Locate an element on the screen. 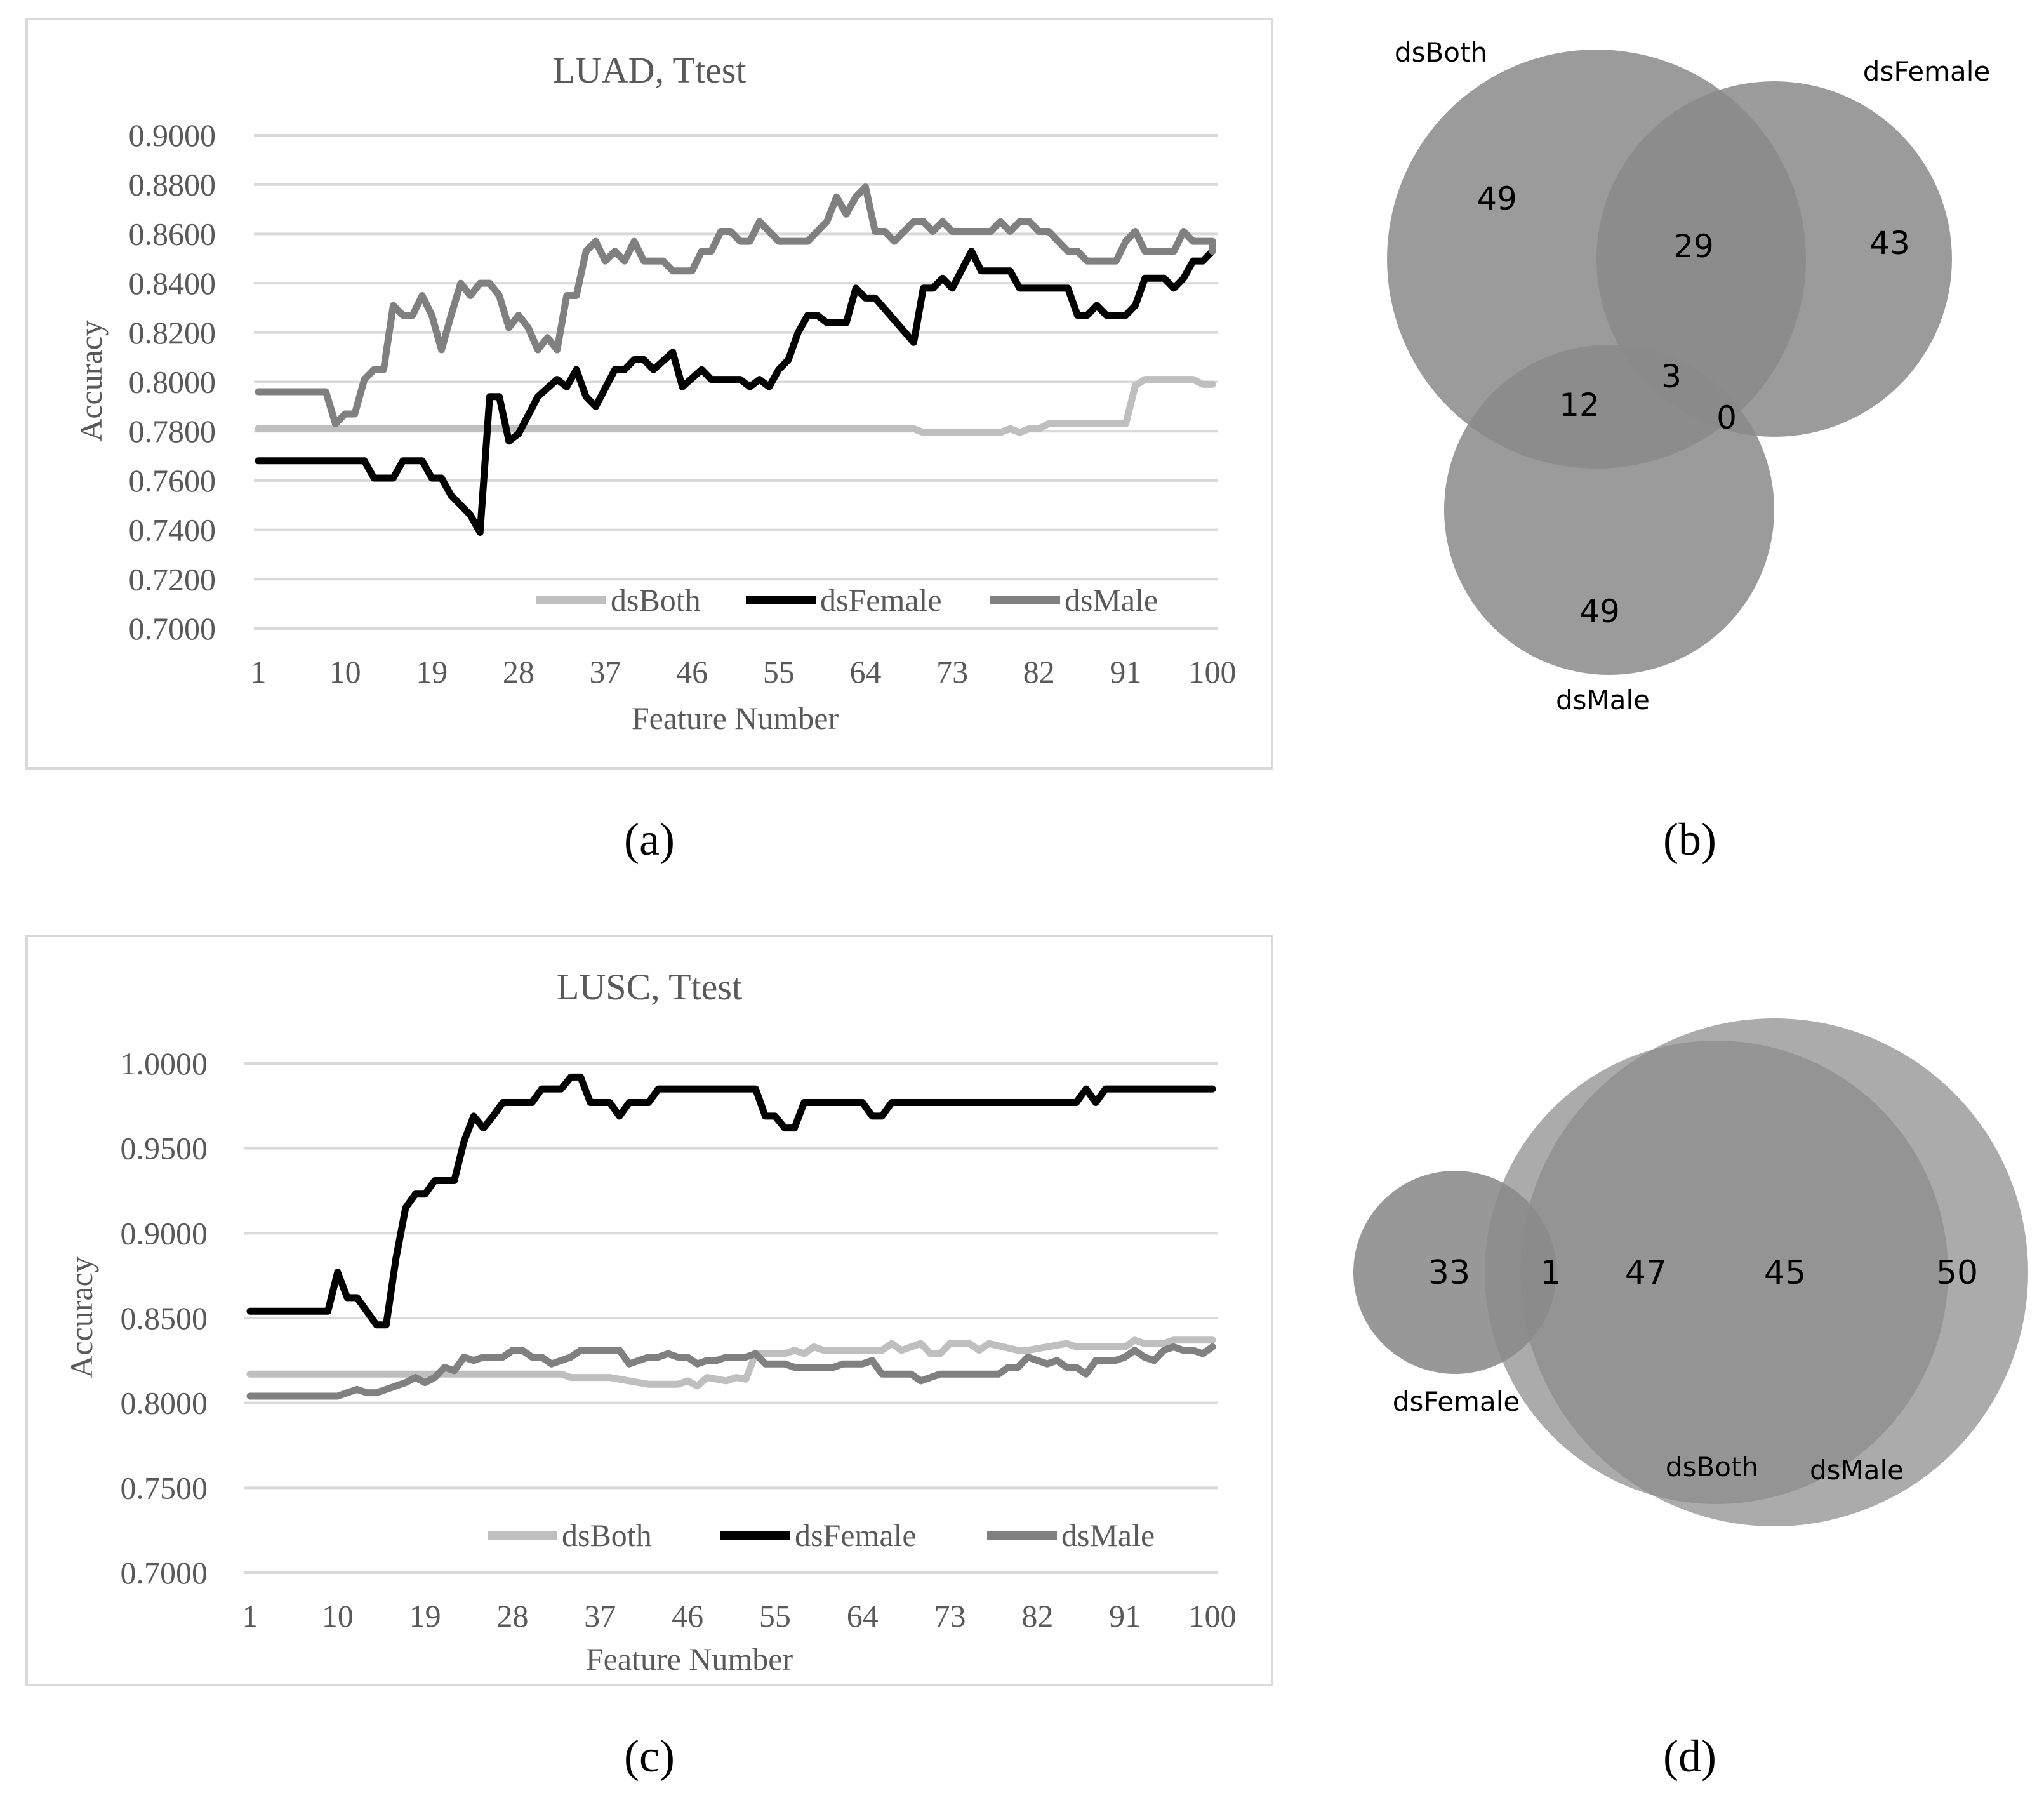  chart-c-legend: dsBoth dsFemale dsMale is located at coordinates (821, 1535).